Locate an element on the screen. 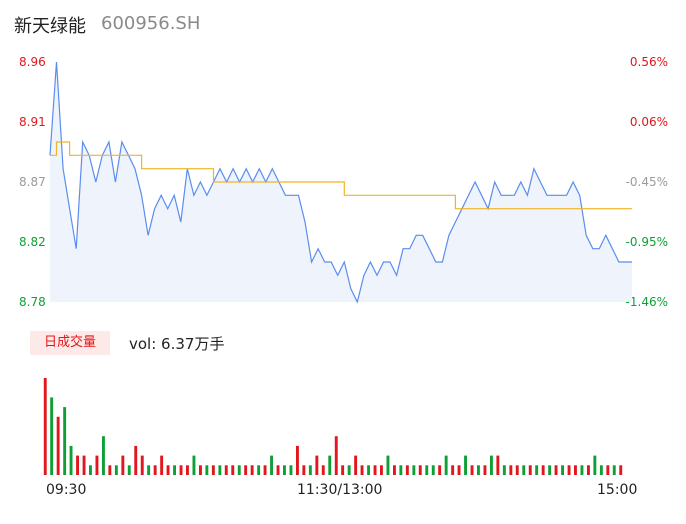 Image resolution: width=686 pixels, height=524 pixels. pct-label: 0.56% is located at coordinates (648, 62).